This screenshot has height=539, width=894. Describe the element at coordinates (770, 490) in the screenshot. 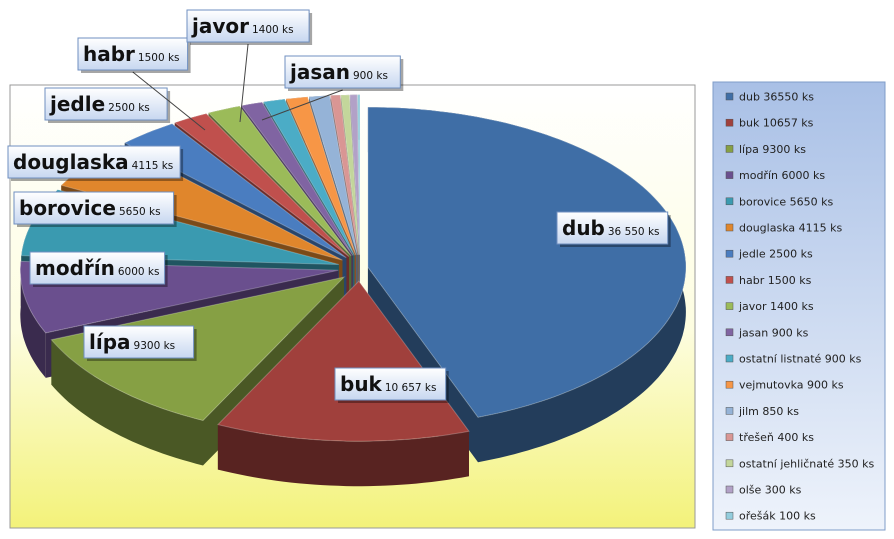

I see `legend-label: olše 300 ks` at that location.